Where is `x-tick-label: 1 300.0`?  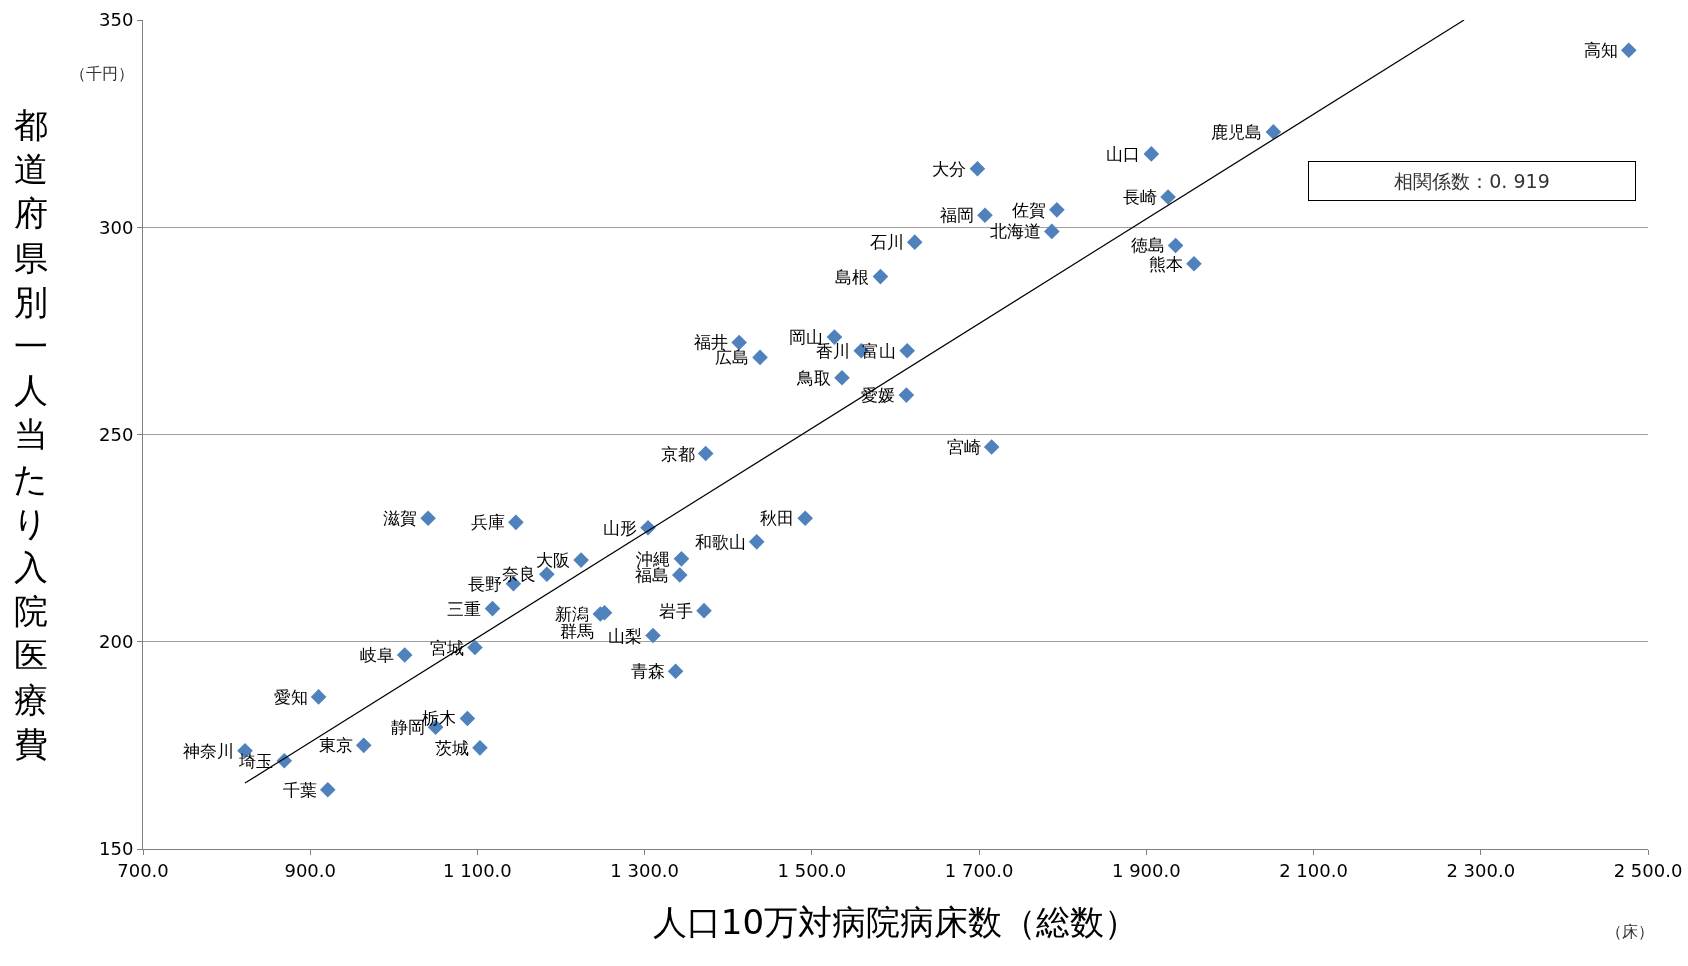
x-tick-label: 1 300.0 is located at coordinates (645, 870).